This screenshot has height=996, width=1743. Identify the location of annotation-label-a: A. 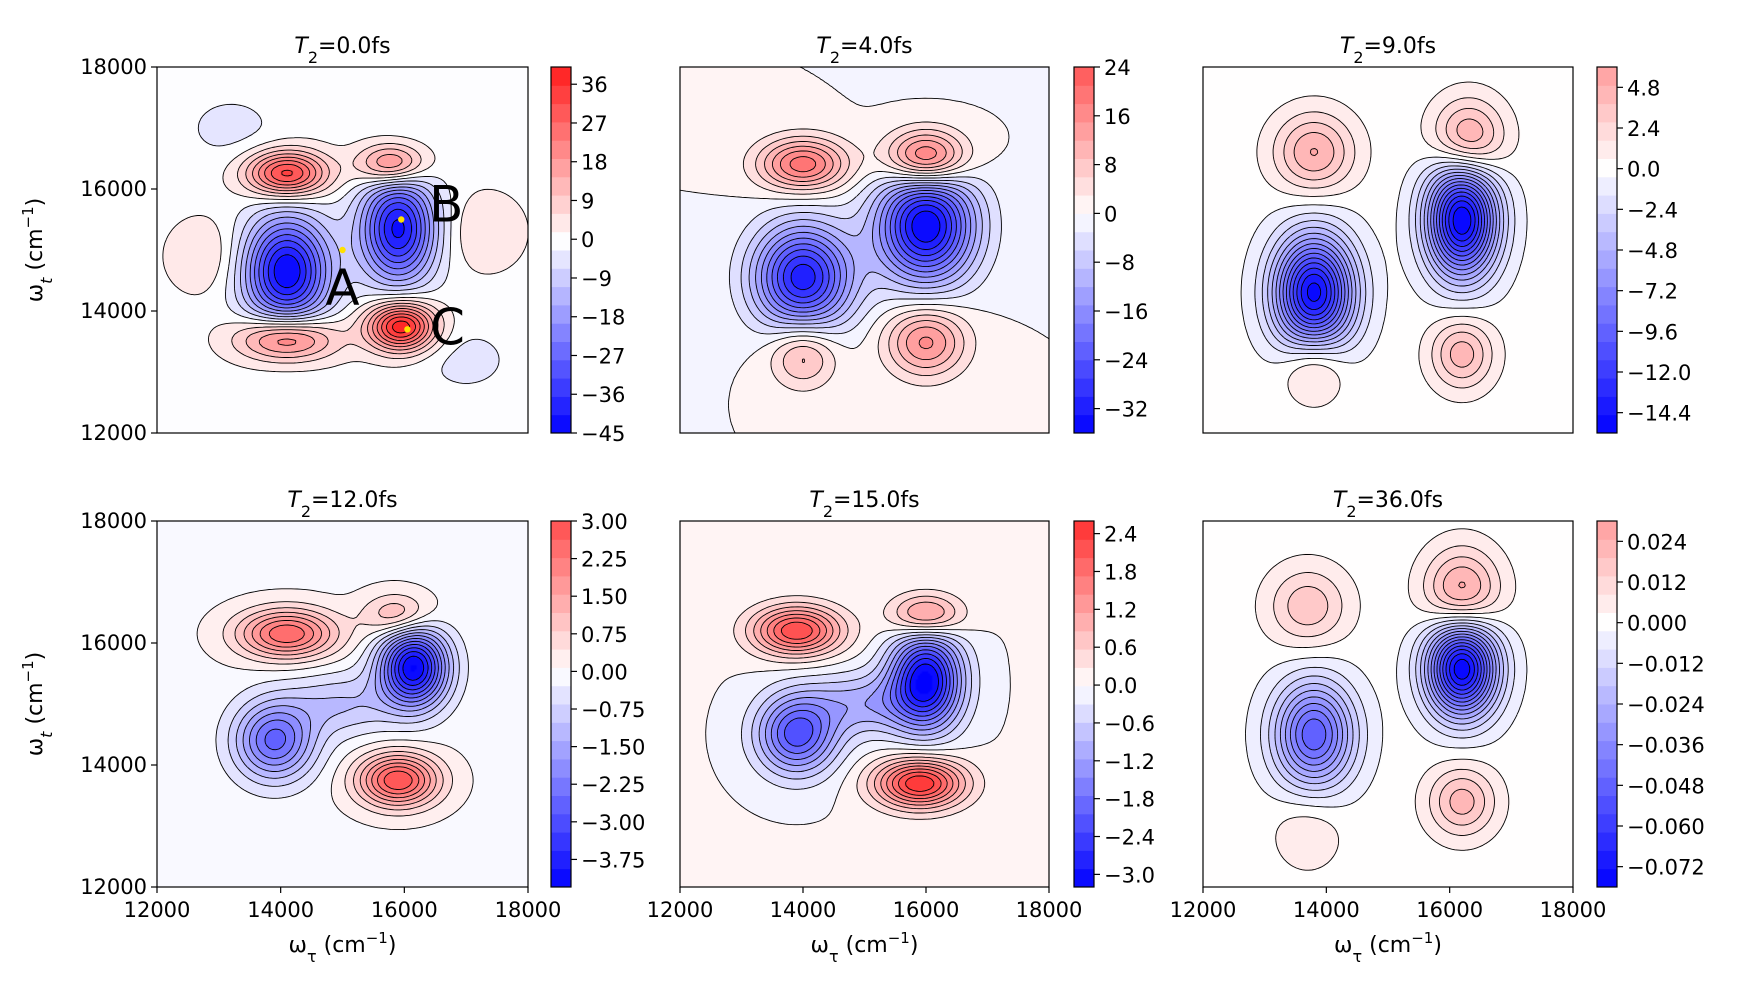
(342, 288).